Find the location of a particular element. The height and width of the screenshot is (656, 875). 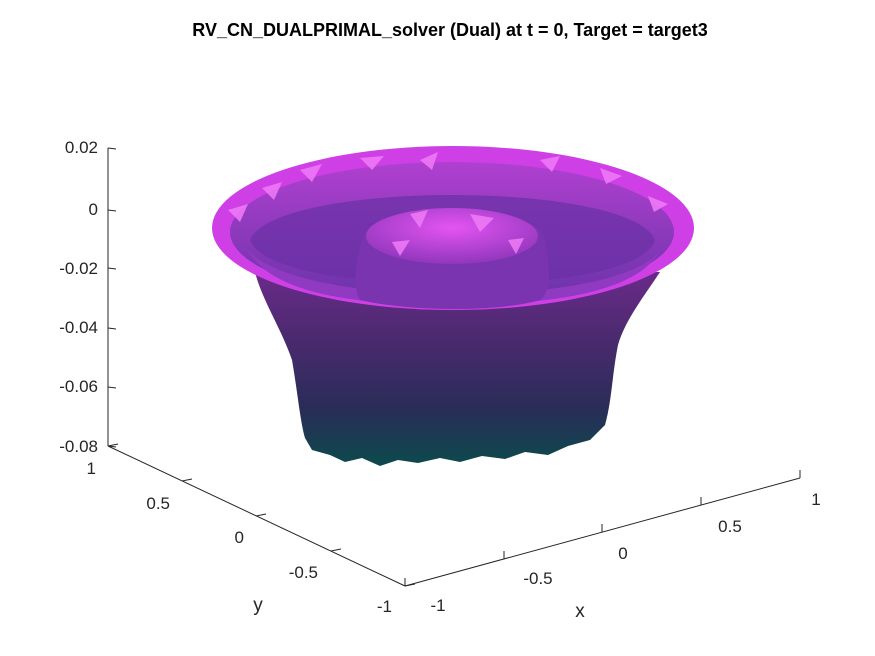

x-tick-label: 0 is located at coordinates (622, 553).